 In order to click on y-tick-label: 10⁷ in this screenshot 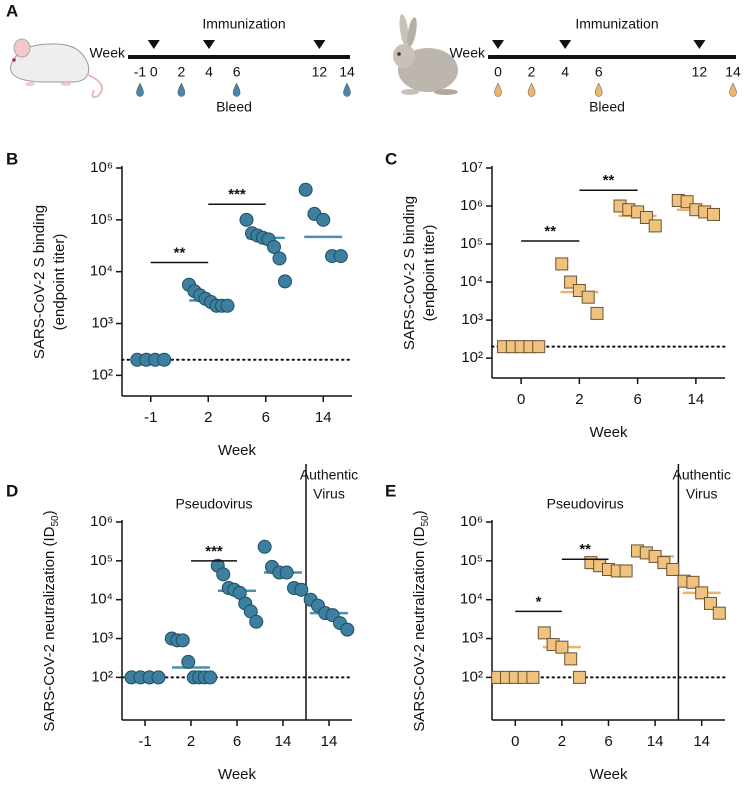, I will do `click(472, 167)`.